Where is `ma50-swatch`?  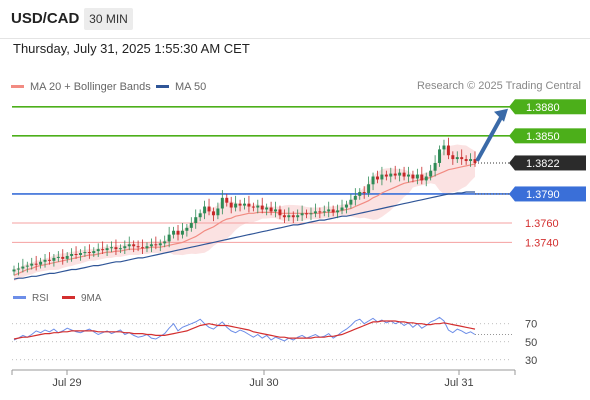
ma50-swatch is located at coordinates (162, 86).